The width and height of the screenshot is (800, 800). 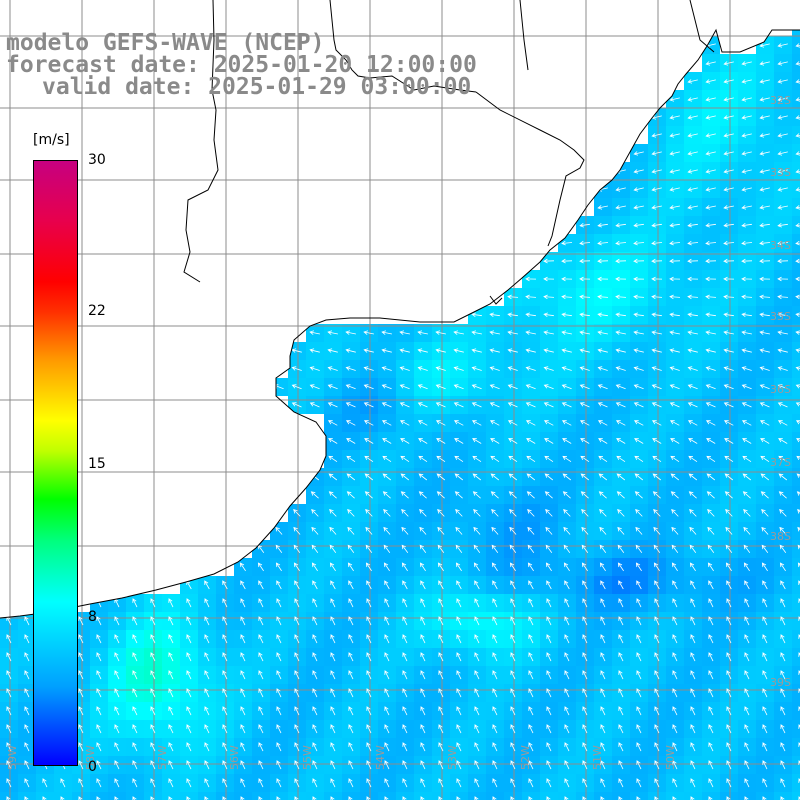 What do you see at coordinates (452, 757) in the screenshot?
I see `lon-label: 53W` at bounding box center [452, 757].